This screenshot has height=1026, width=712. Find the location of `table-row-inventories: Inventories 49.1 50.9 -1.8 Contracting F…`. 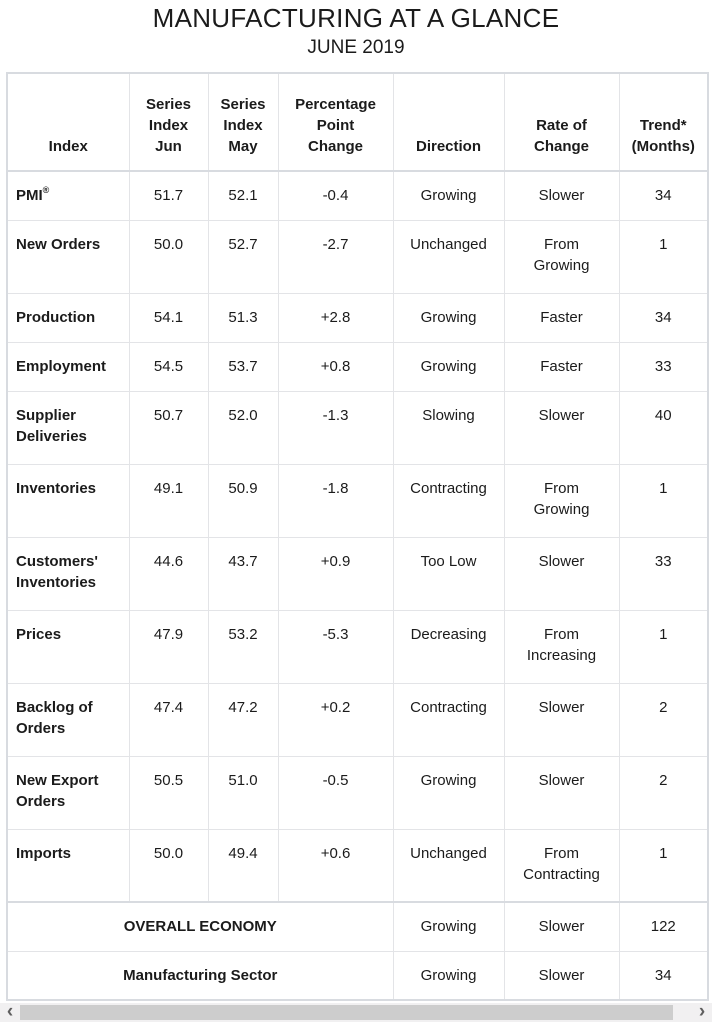

table-row-inventories: Inventories 49.1 50.9 -1.8 Contracting F… is located at coordinates (357, 500).